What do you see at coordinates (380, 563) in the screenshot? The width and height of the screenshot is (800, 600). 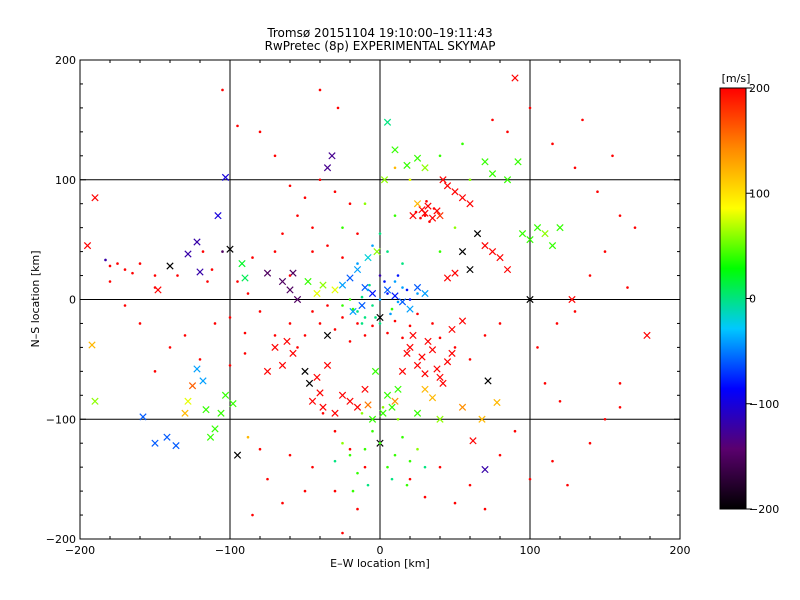 I see `x-axis-label: E–W location [km]` at bounding box center [380, 563].